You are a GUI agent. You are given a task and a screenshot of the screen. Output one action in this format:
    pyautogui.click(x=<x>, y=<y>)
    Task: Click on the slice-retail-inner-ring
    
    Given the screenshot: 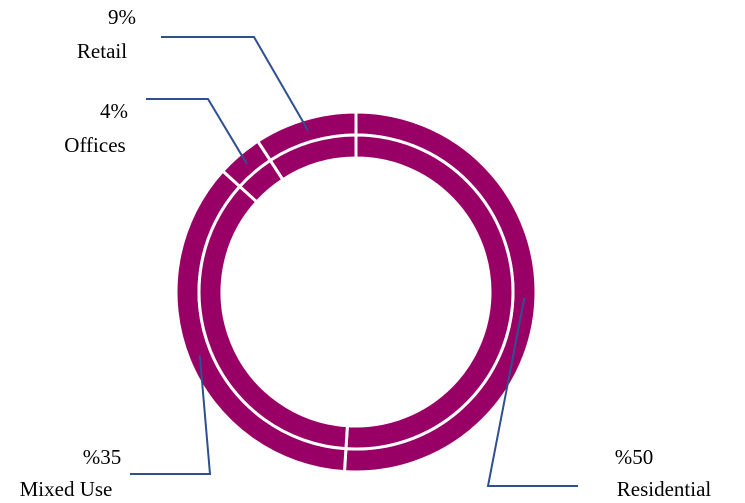 What is the action you would take?
    pyautogui.click(x=313, y=157)
    